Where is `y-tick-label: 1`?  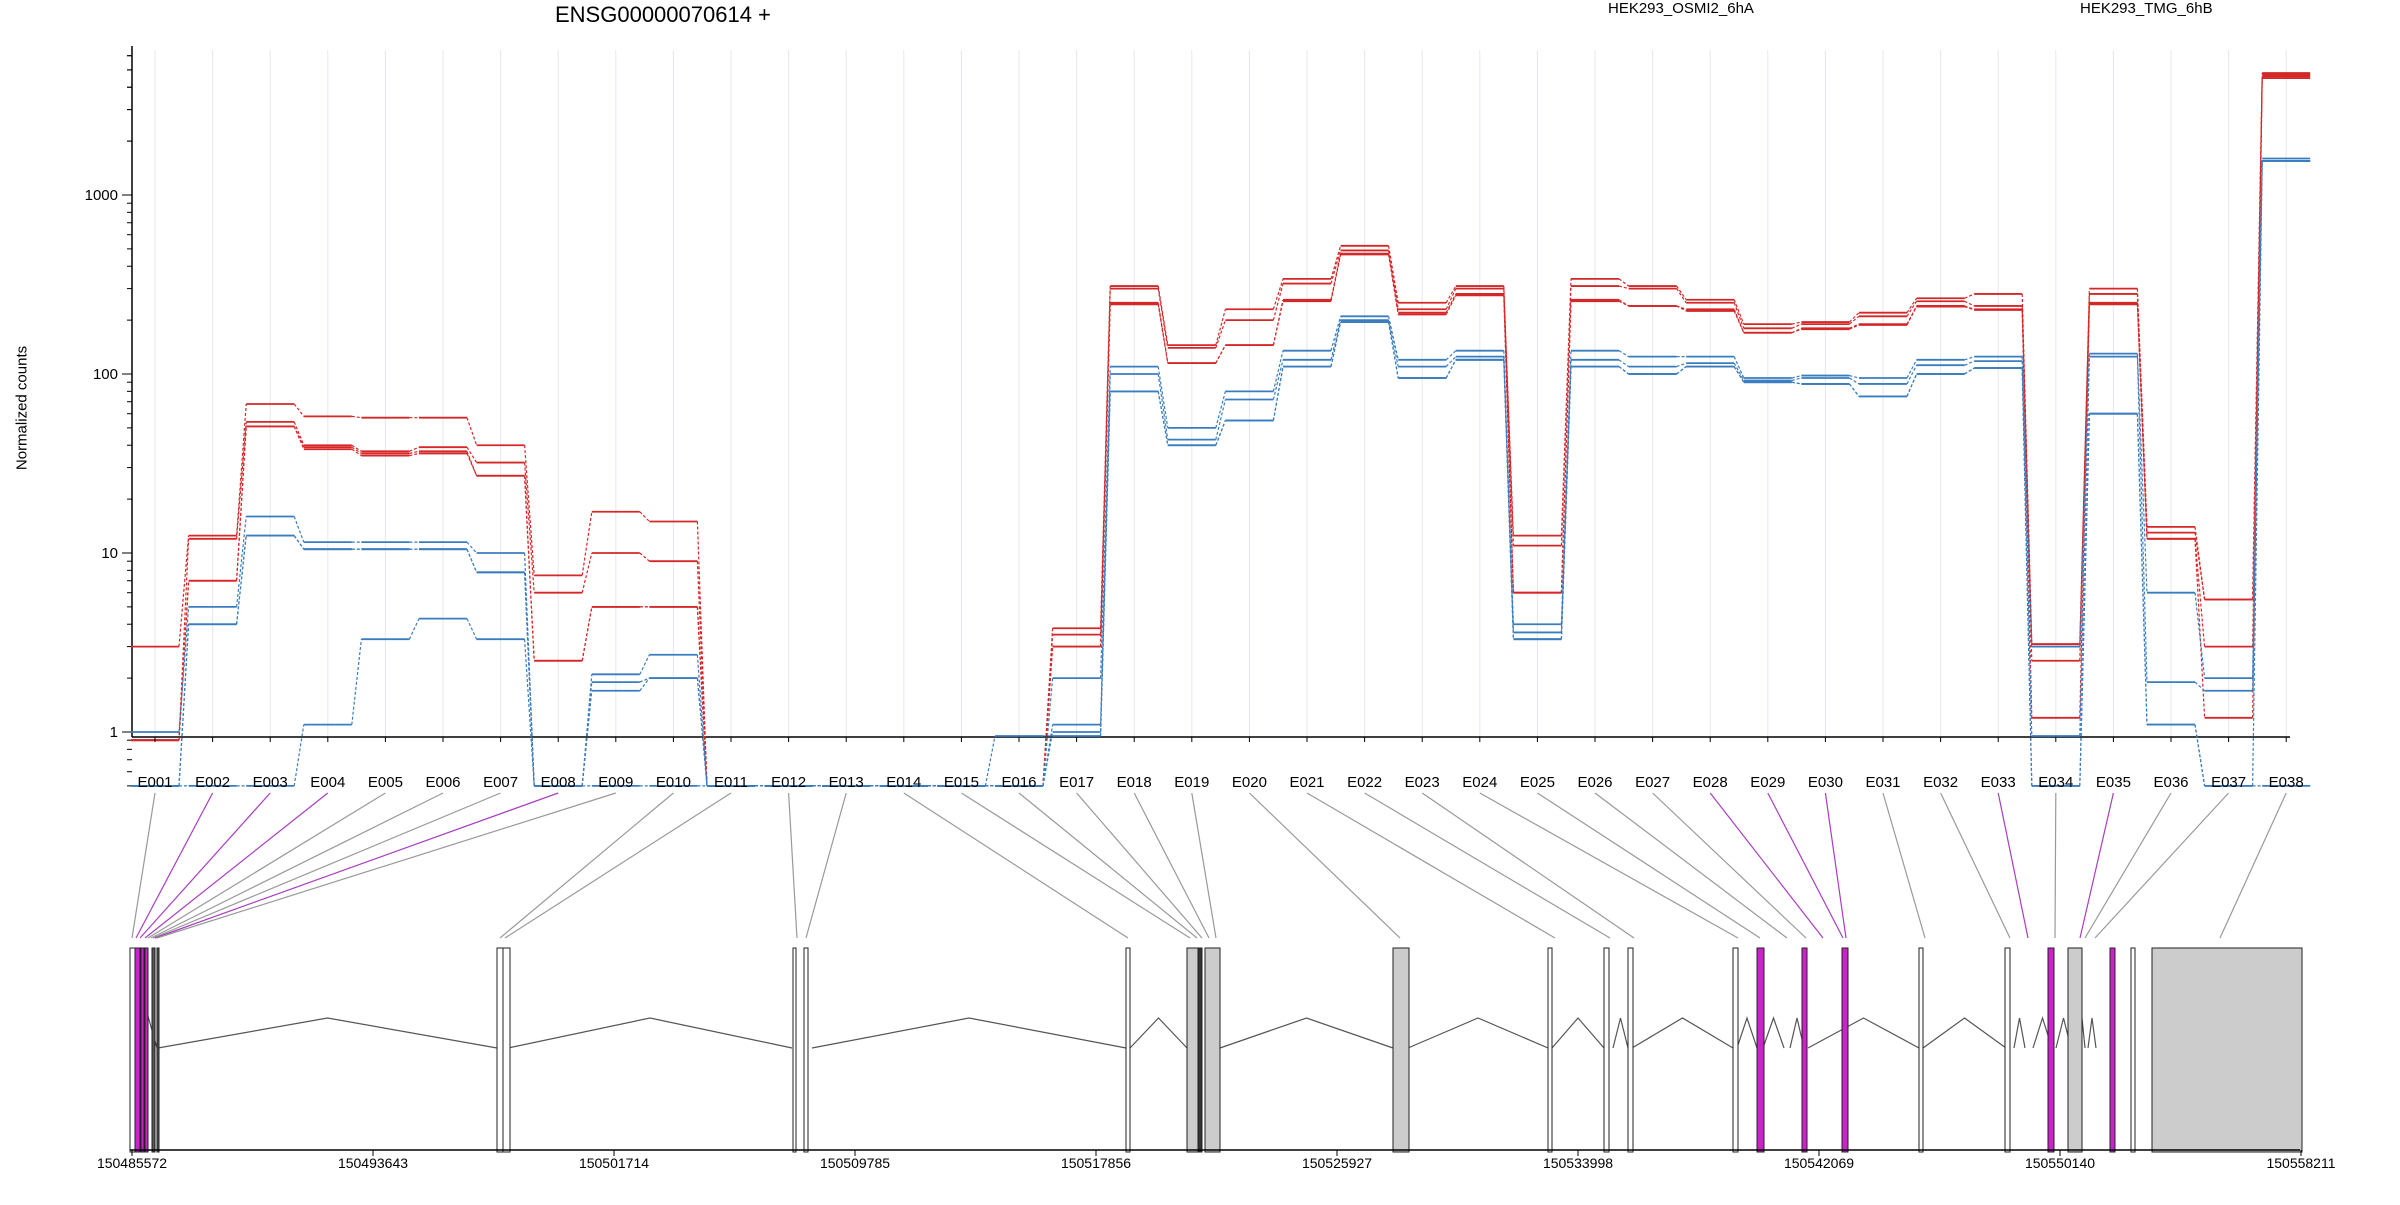 y-tick-label: 1 is located at coordinates (114, 732).